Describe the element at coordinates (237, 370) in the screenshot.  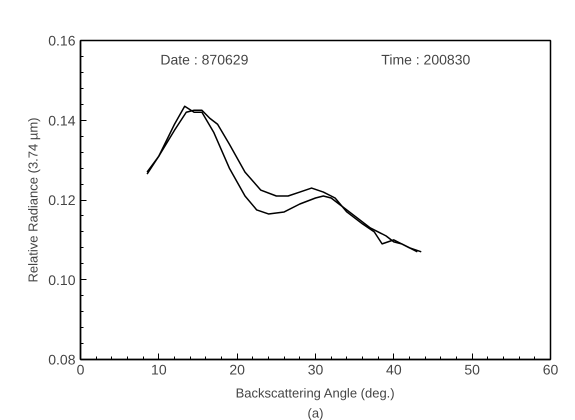
I see `x-tick-label: 20` at that location.